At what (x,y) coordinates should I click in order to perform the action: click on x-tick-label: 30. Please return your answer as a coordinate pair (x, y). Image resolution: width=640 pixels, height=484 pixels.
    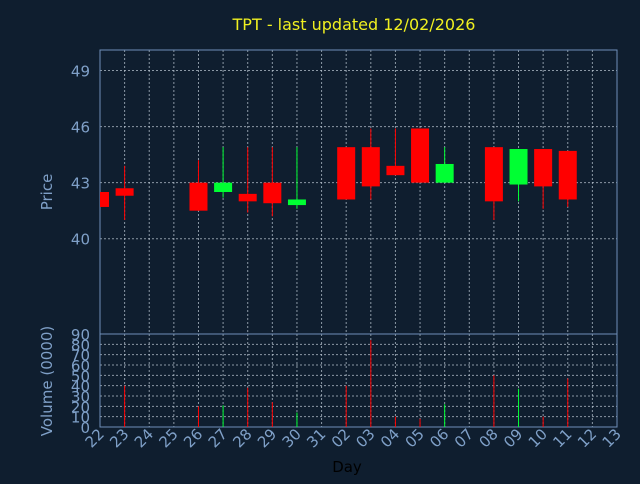
    Looking at the image, I should click on (292, 438).